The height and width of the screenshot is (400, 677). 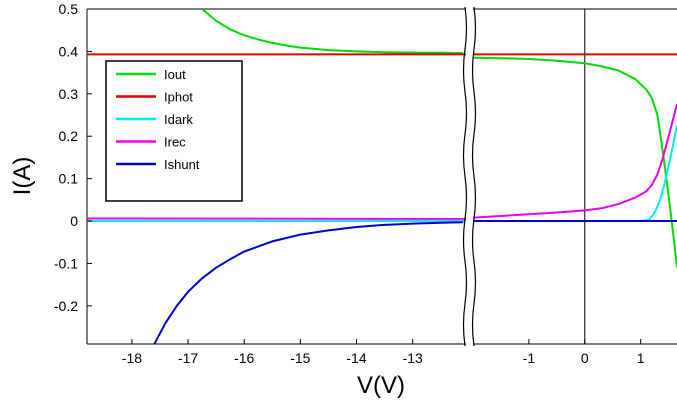 I want to click on axis-break, so click(x=469, y=176).